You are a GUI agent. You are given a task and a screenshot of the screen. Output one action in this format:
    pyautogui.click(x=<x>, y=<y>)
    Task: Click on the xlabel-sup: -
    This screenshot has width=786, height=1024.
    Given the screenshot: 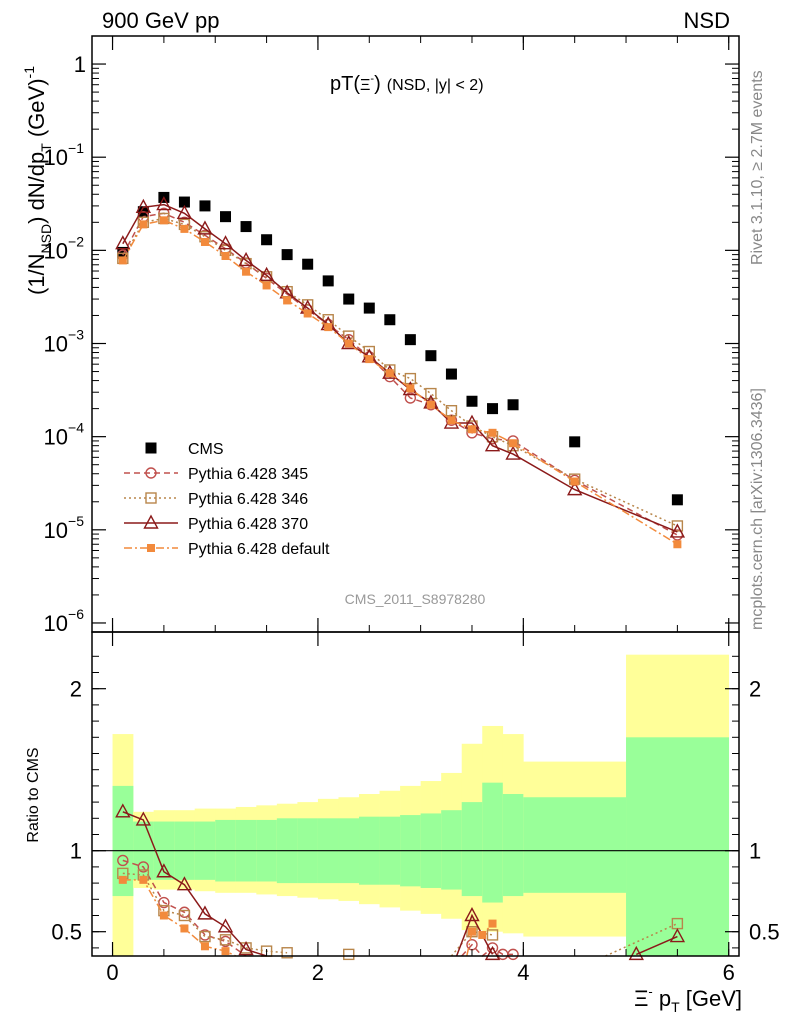 What is the action you would take?
    pyautogui.click(x=650, y=991)
    